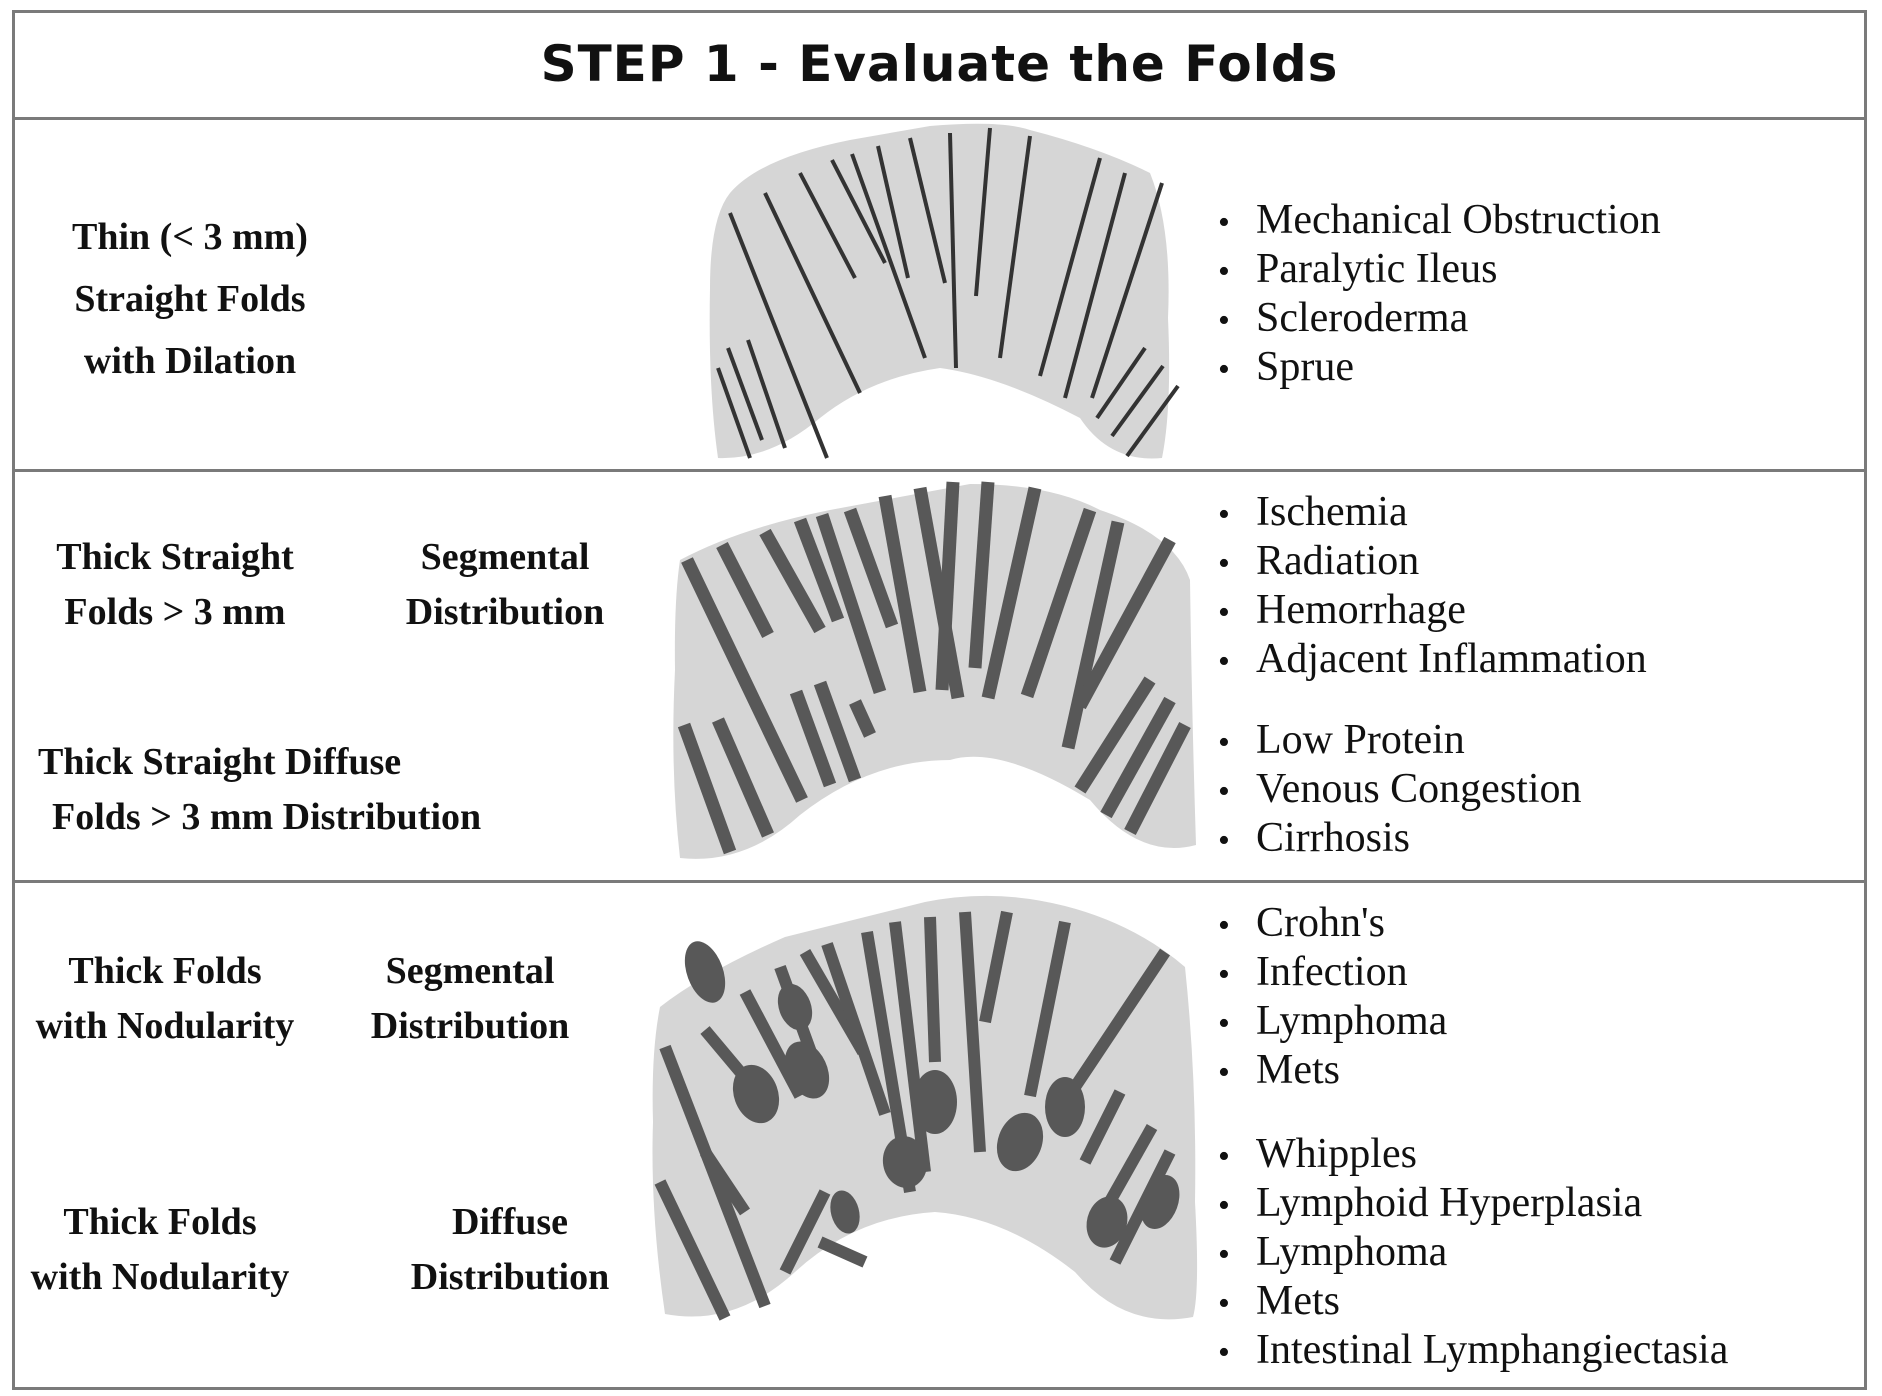 The width and height of the screenshot is (1882, 1396). What do you see at coordinates (510, 1222) in the screenshot?
I see `row3-diff-dist-line-1: Diffuse` at bounding box center [510, 1222].